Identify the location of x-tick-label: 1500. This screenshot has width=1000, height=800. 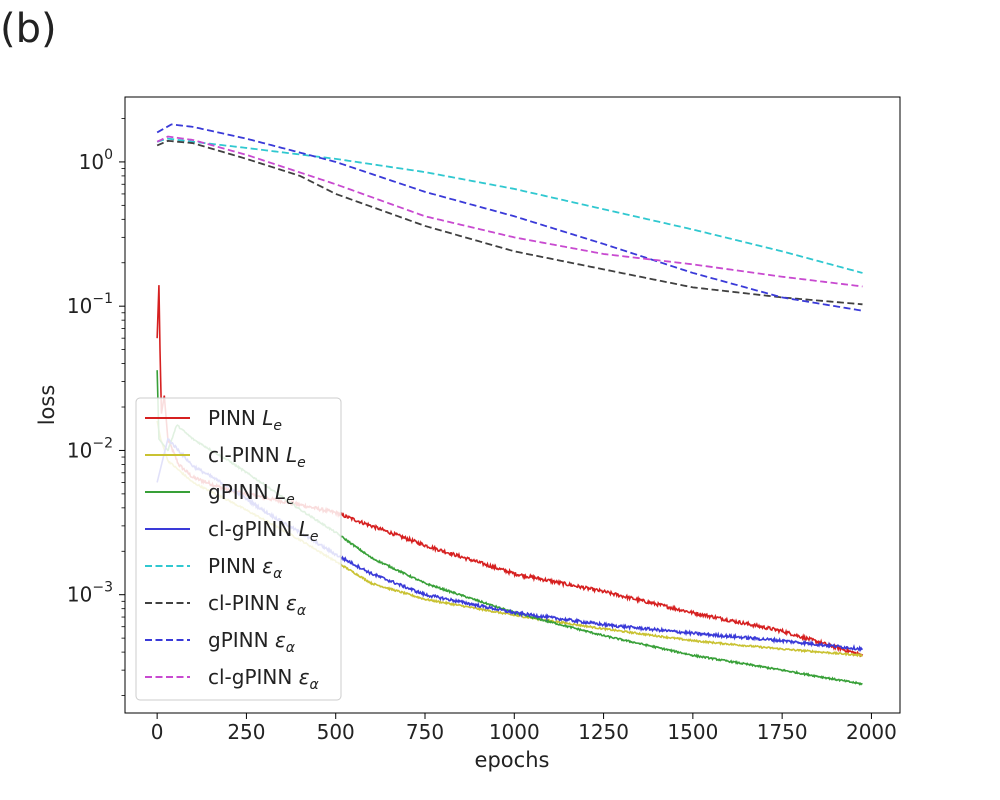
(692, 732).